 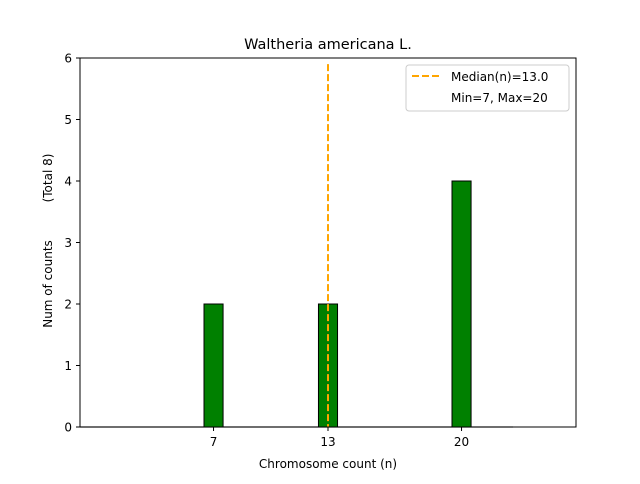 What do you see at coordinates (68, 243) in the screenshot?
I see `y-tick-label: 3` at bounding box center [68, 243].